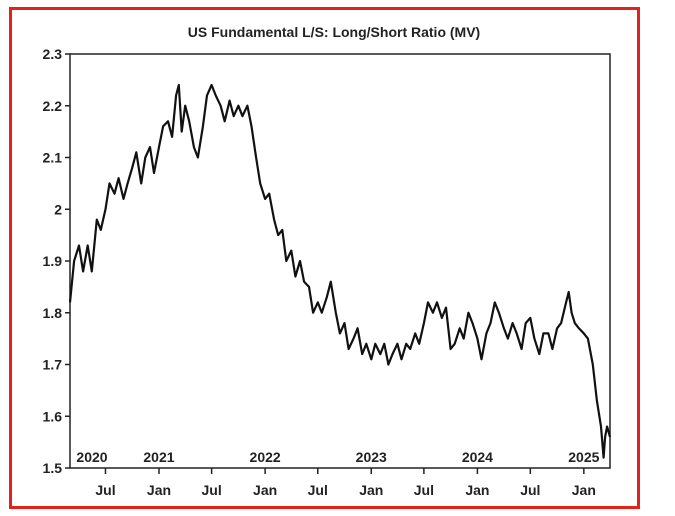 The image size is (675, 516). What do you see at coordinates (53, 54) in the screenshot?
I see `y-tick-label: 2.3` at bounding box center [53, 54].